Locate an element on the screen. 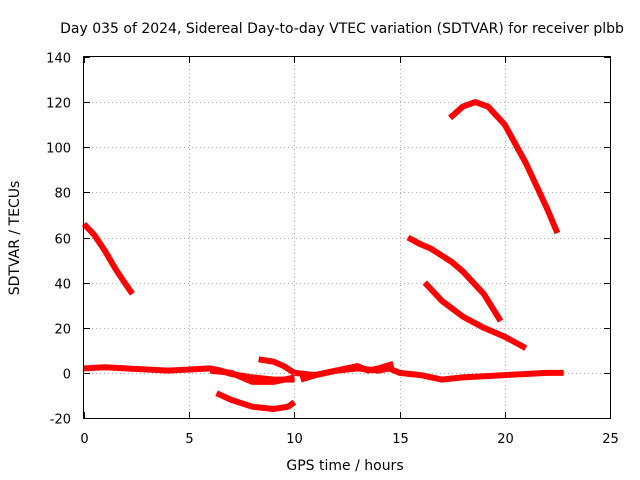 The width and height of the screenshot is (640, 480). series-arc-baseline-b is located at coordinates (252, 376).